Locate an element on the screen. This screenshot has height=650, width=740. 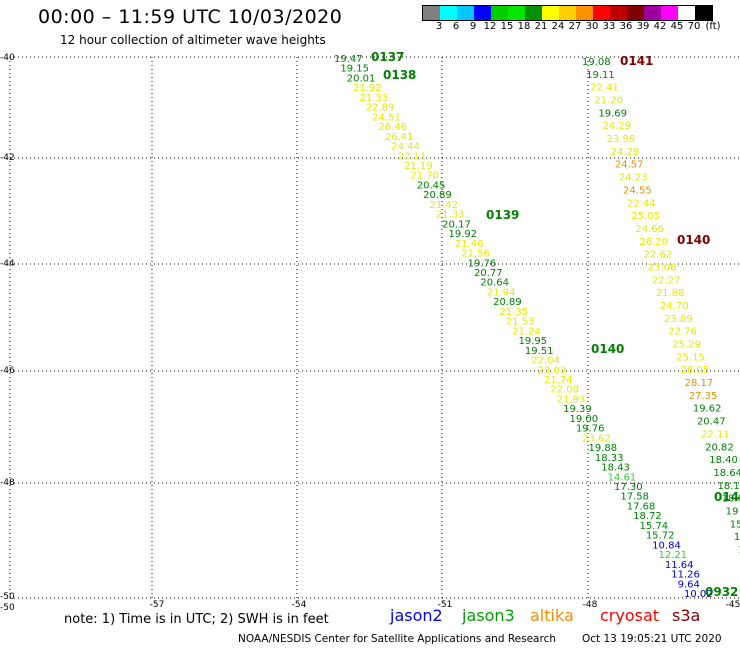
wave-height-label: 18.40 is located at coordinates (723, 460).